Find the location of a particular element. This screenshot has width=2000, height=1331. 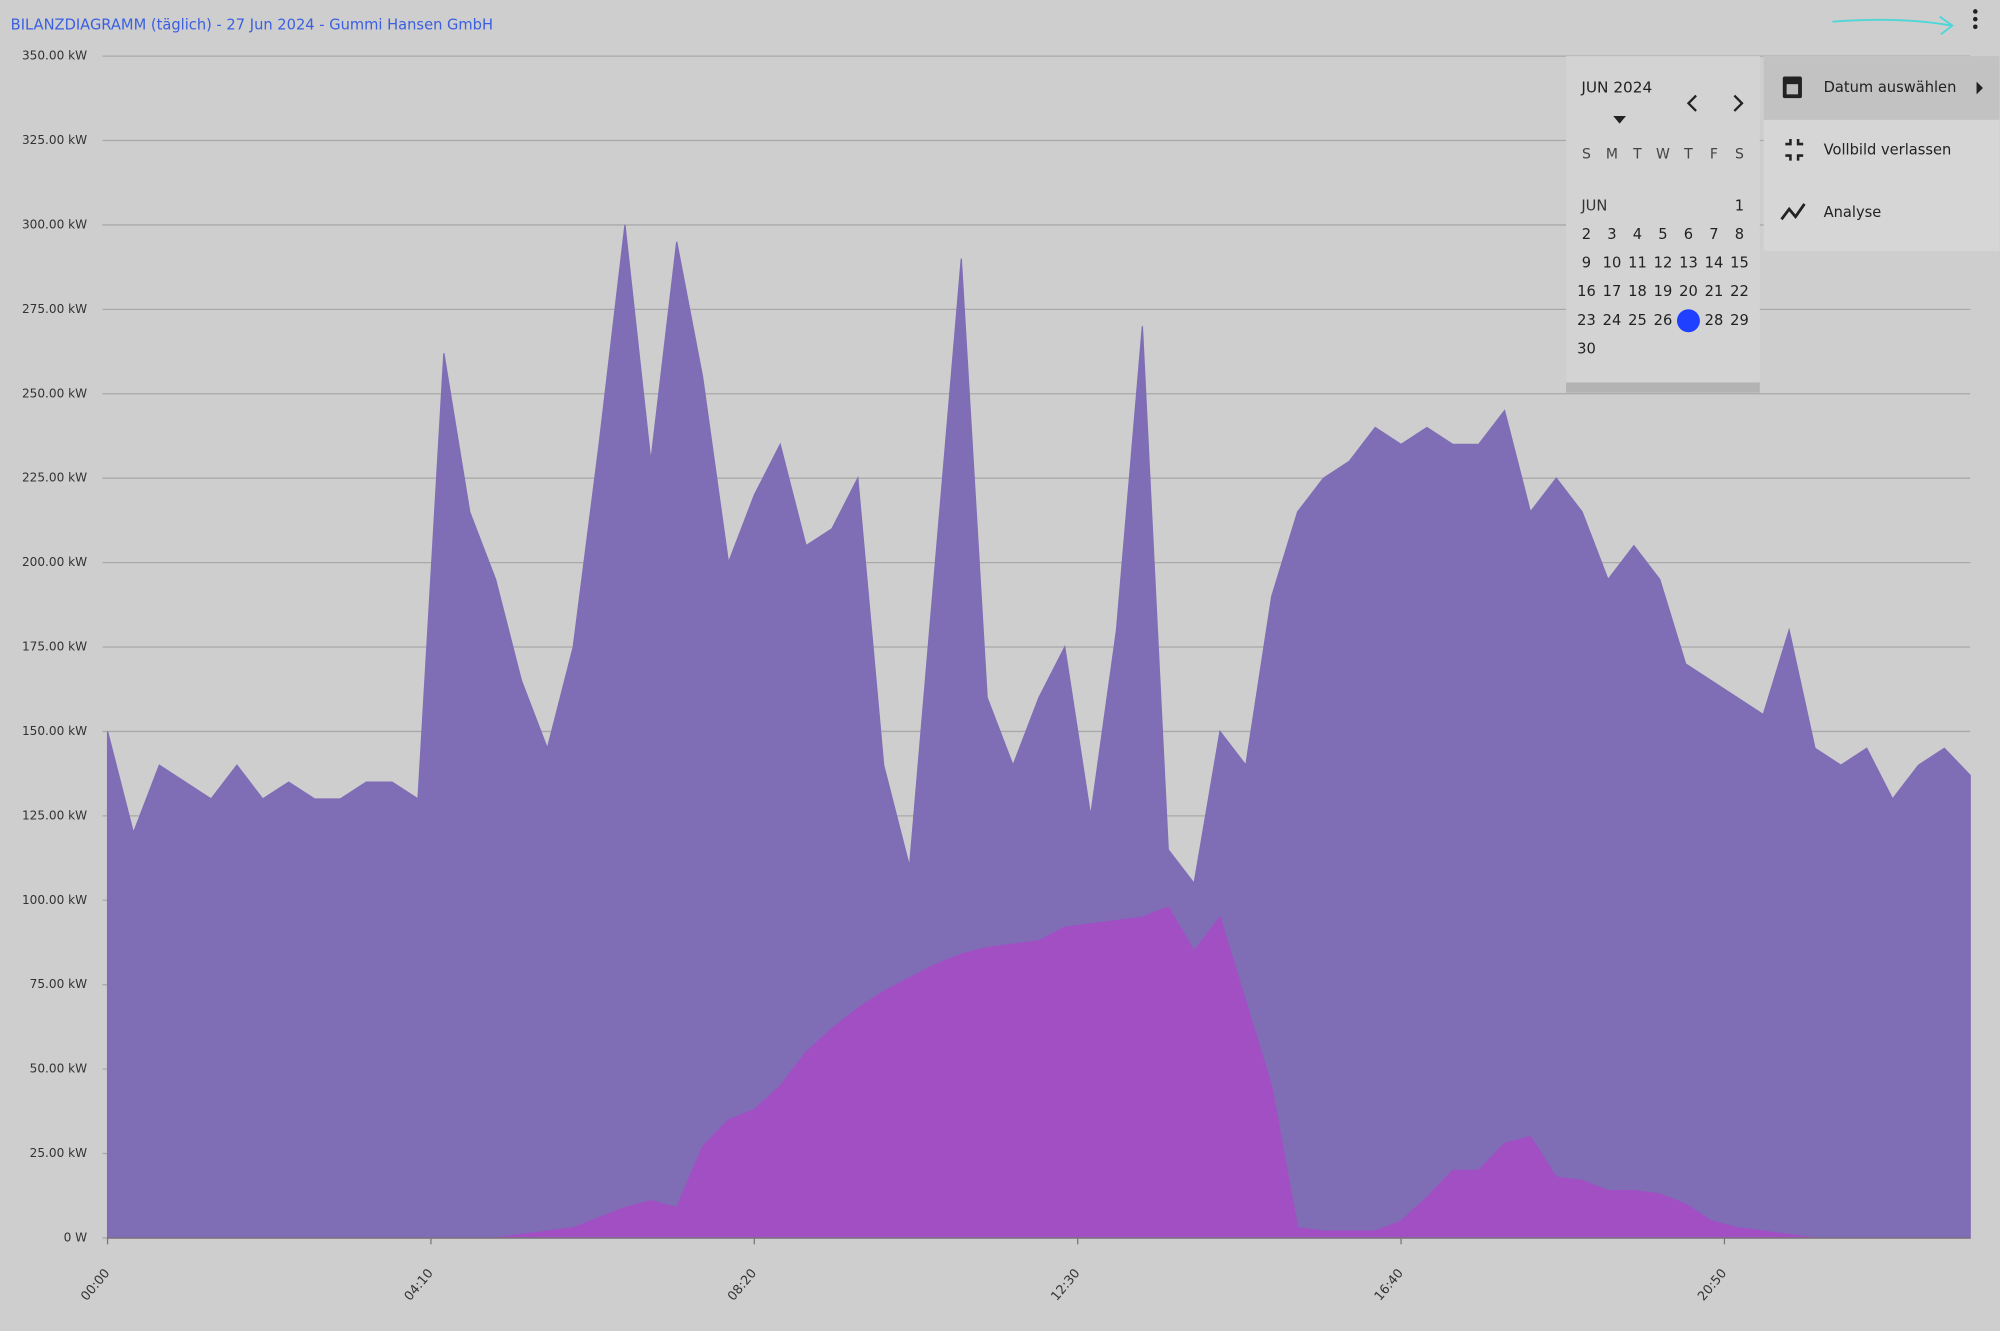

calendar-day: 1 is located at coordinates (1739, 206).